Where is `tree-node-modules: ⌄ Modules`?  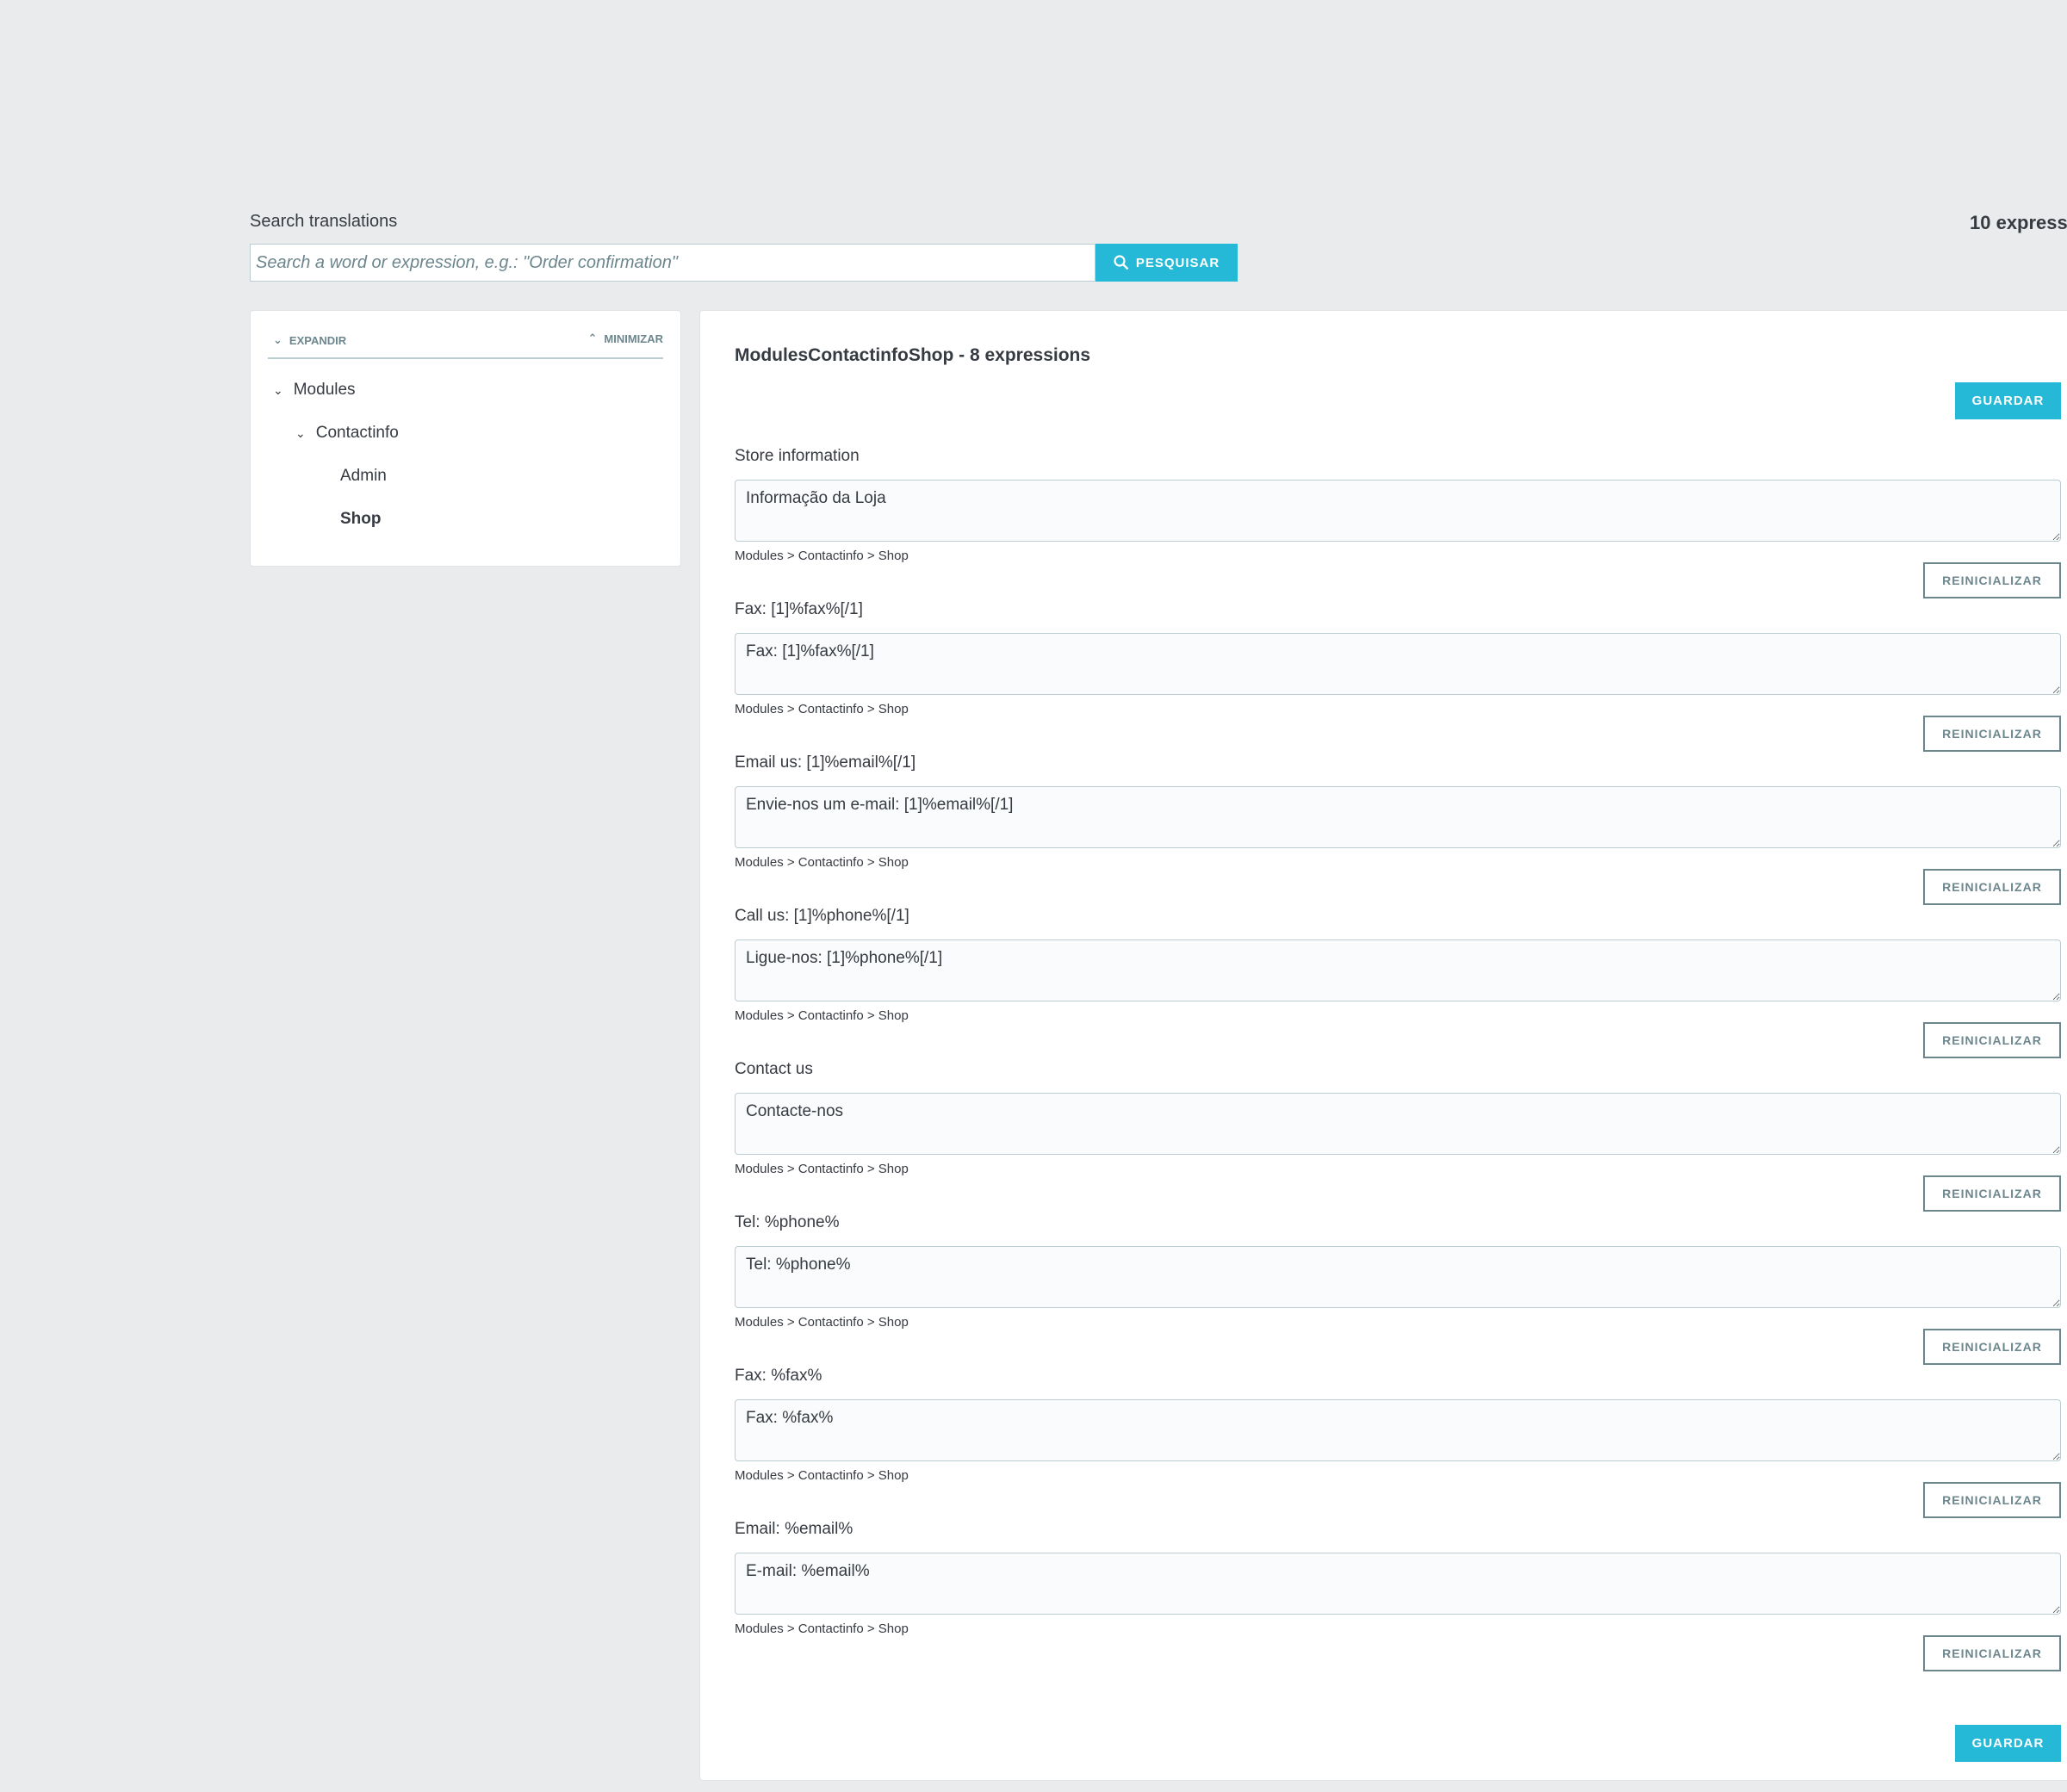 tree-node-modules: ⌄ Modules is located at coordinates (314, 390).